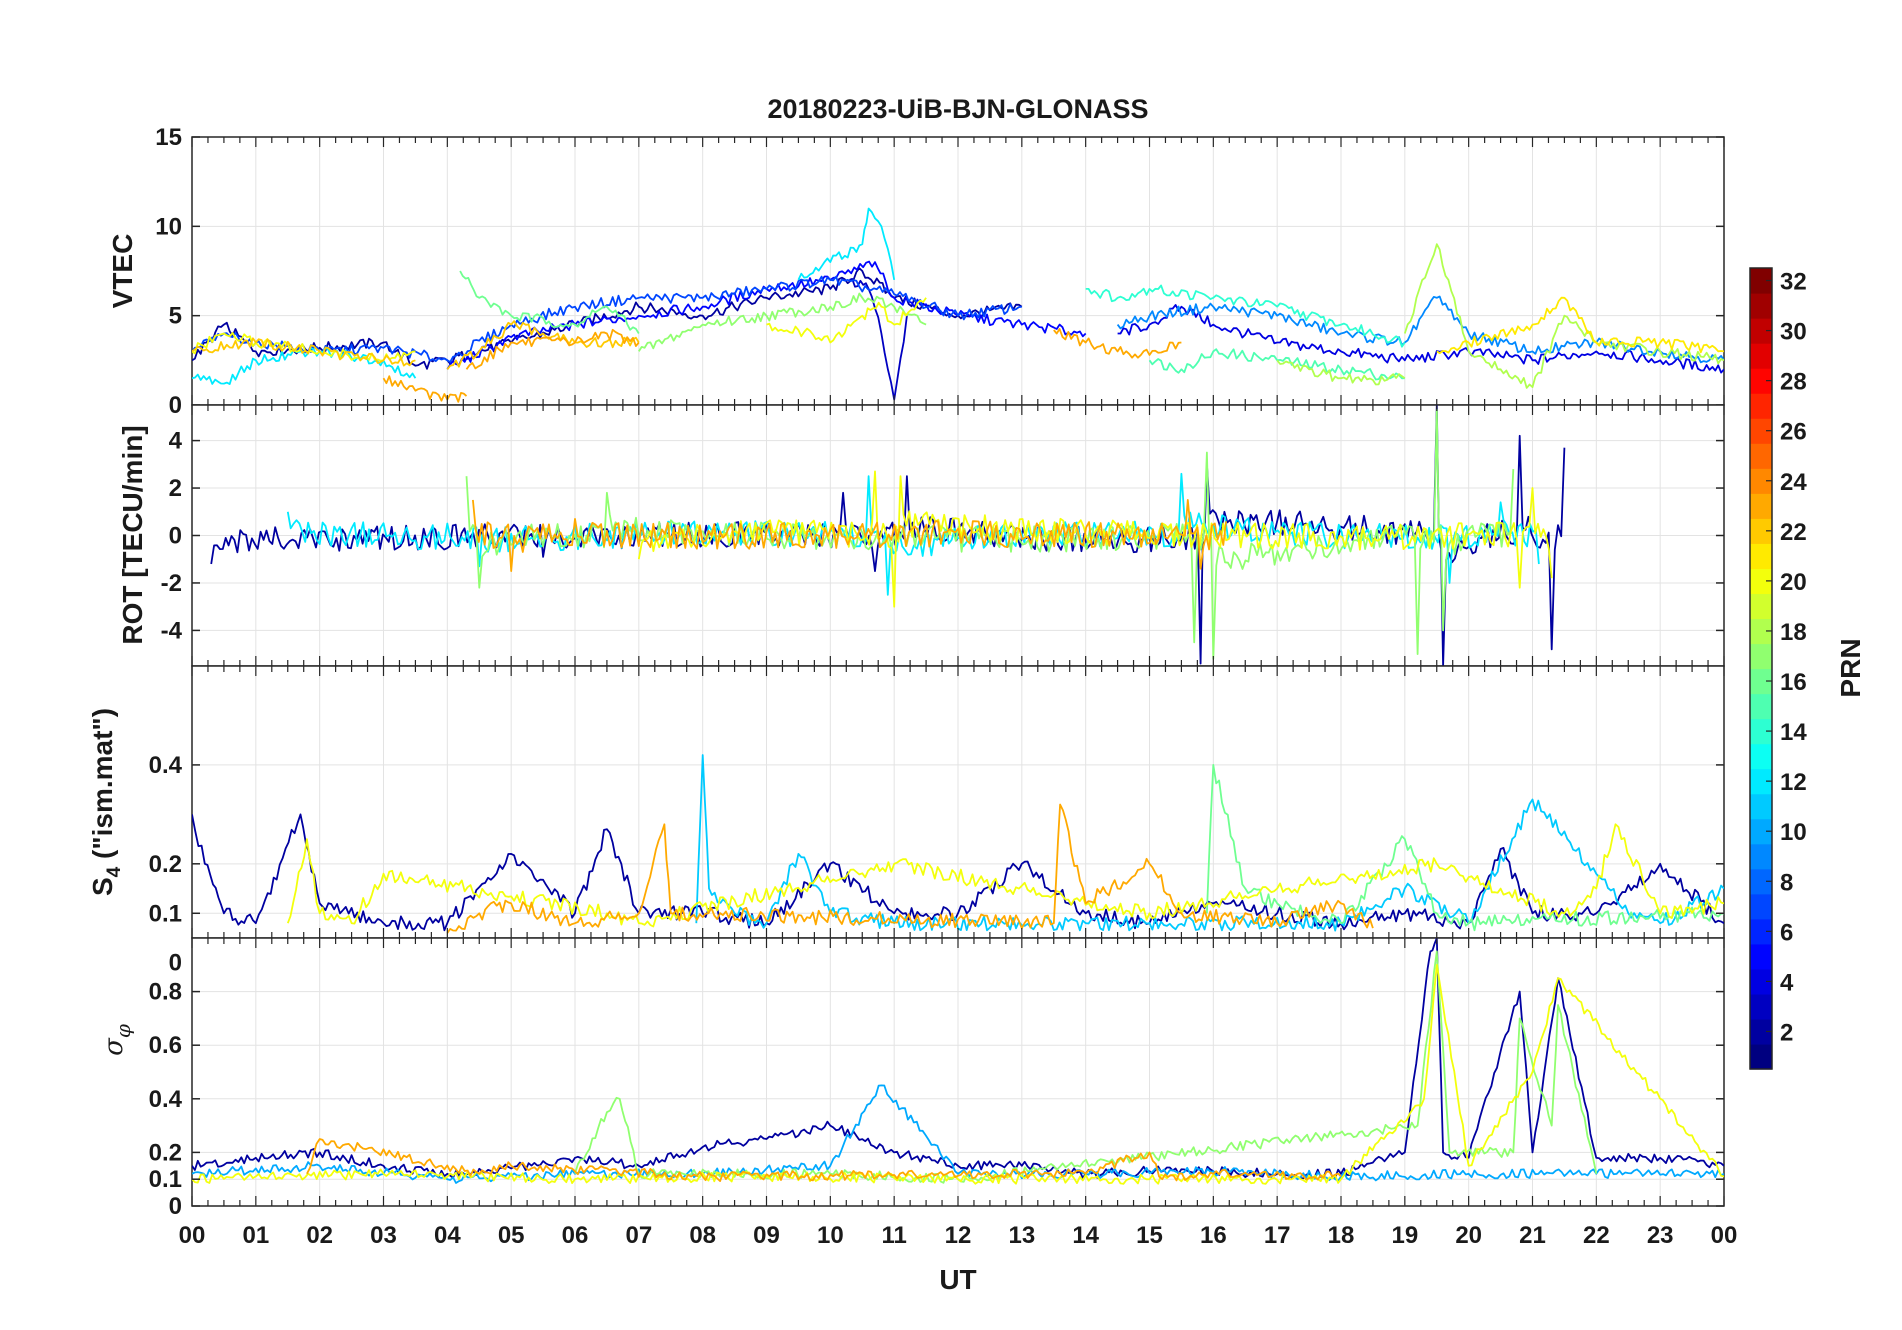 This screenshot has height=1330, width=1902. Describe the element at coordinates (1149, 1235) in the screenshot. I see `x-tick-label: 15` at that location.